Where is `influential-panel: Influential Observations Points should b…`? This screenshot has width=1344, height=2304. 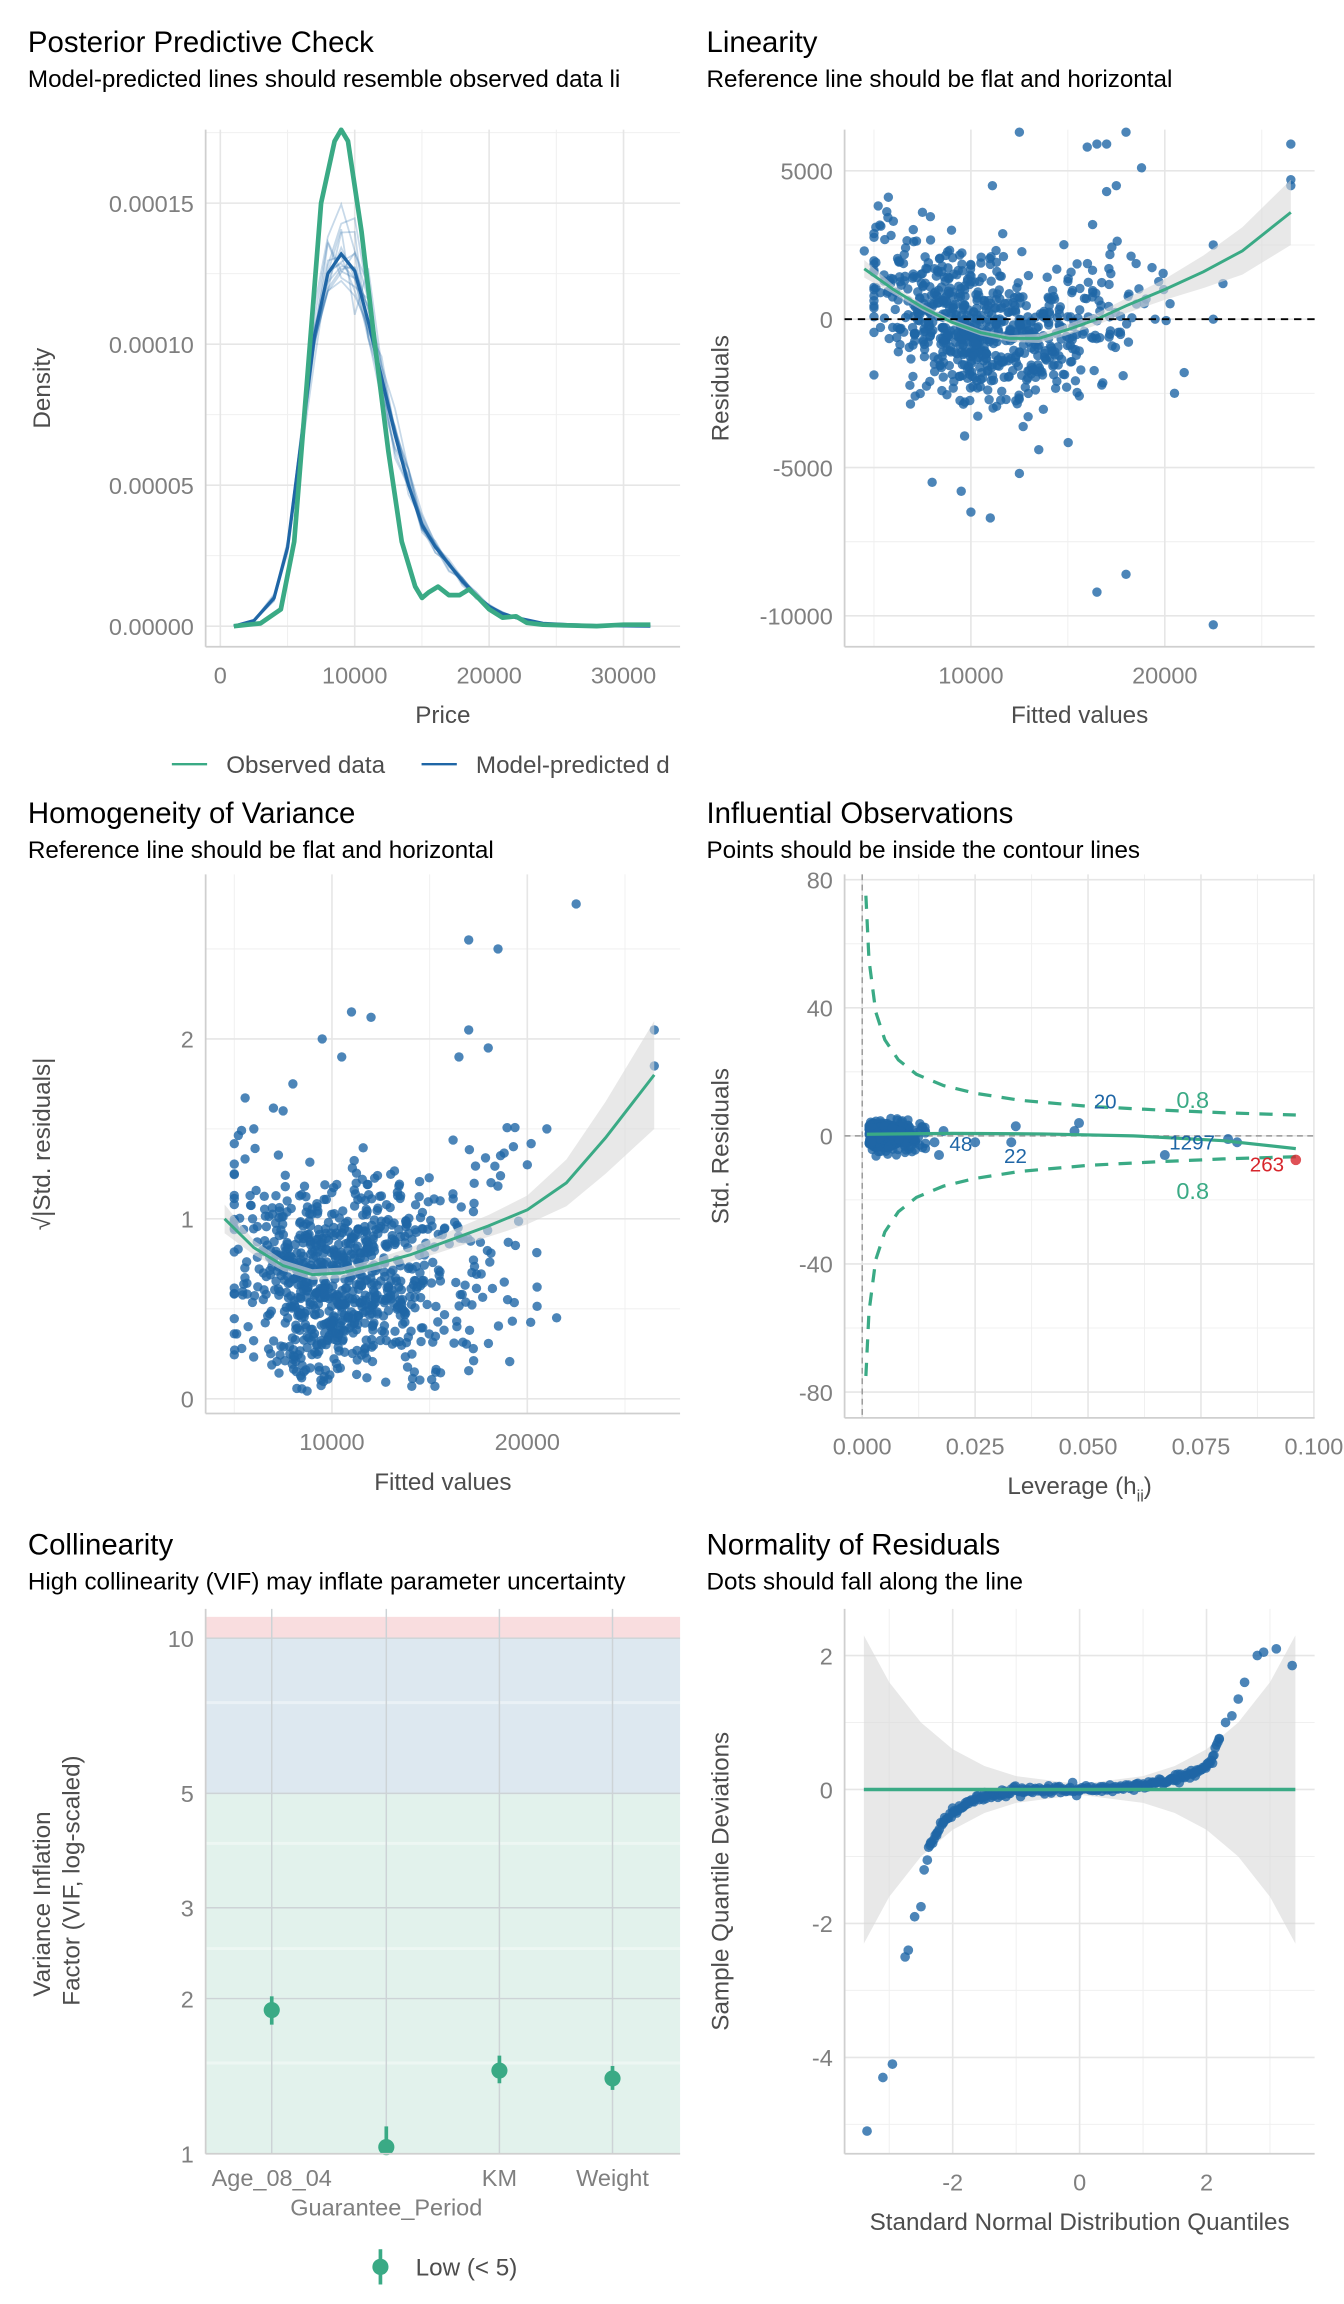 influential-panel: Influential Observations Points should b… is located at coordinates (1025, 1151).